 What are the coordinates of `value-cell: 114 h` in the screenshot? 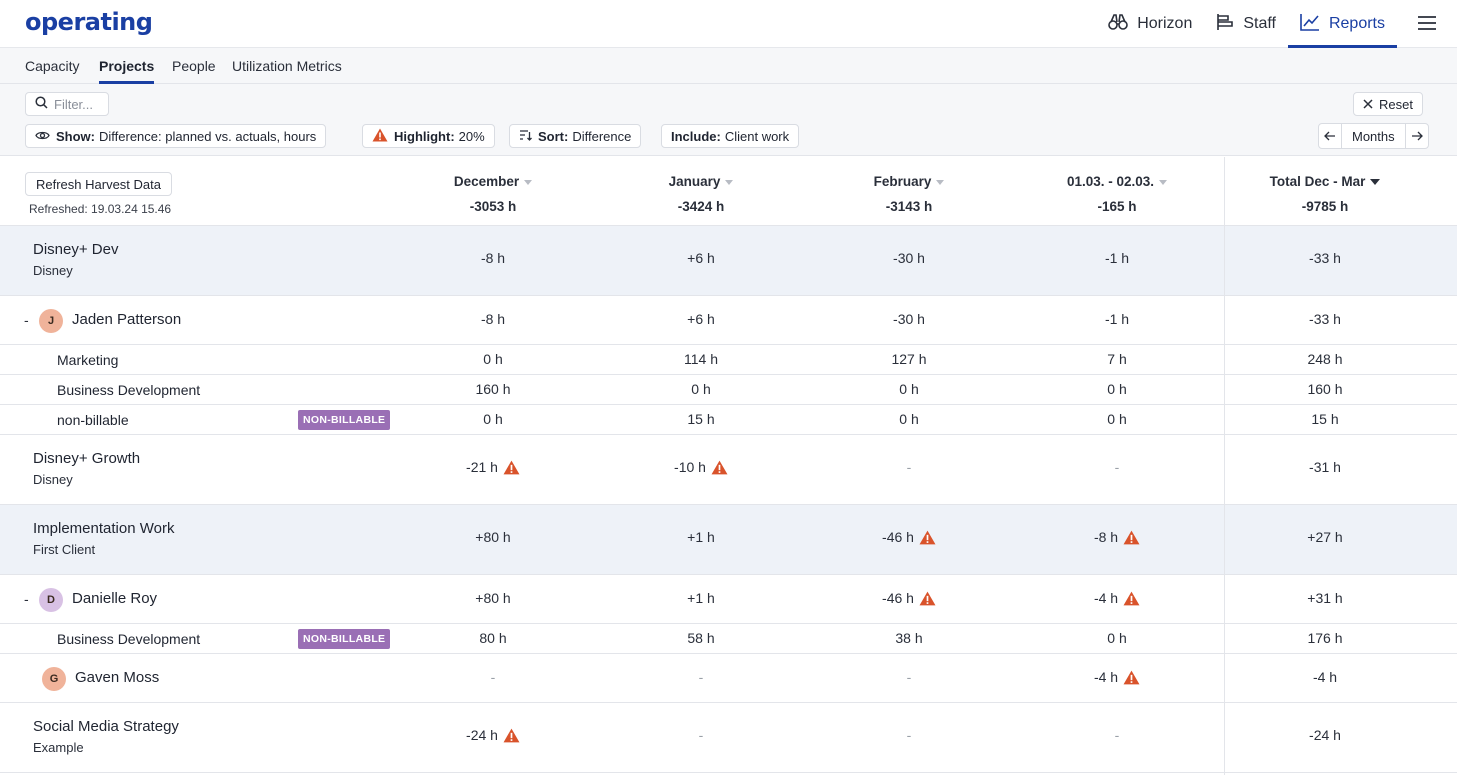 It's located at (701, 359).